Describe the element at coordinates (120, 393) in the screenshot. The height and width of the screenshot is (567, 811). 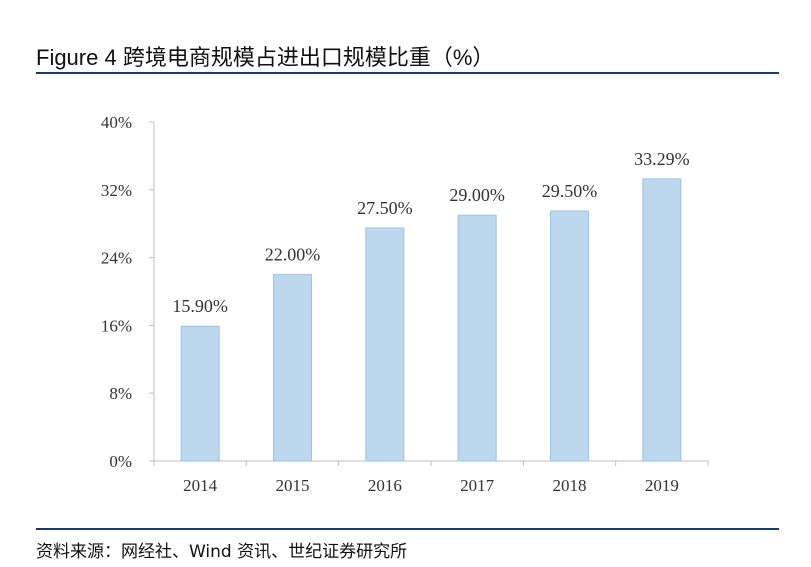
I see `y-tick-label: 8%` at that location.